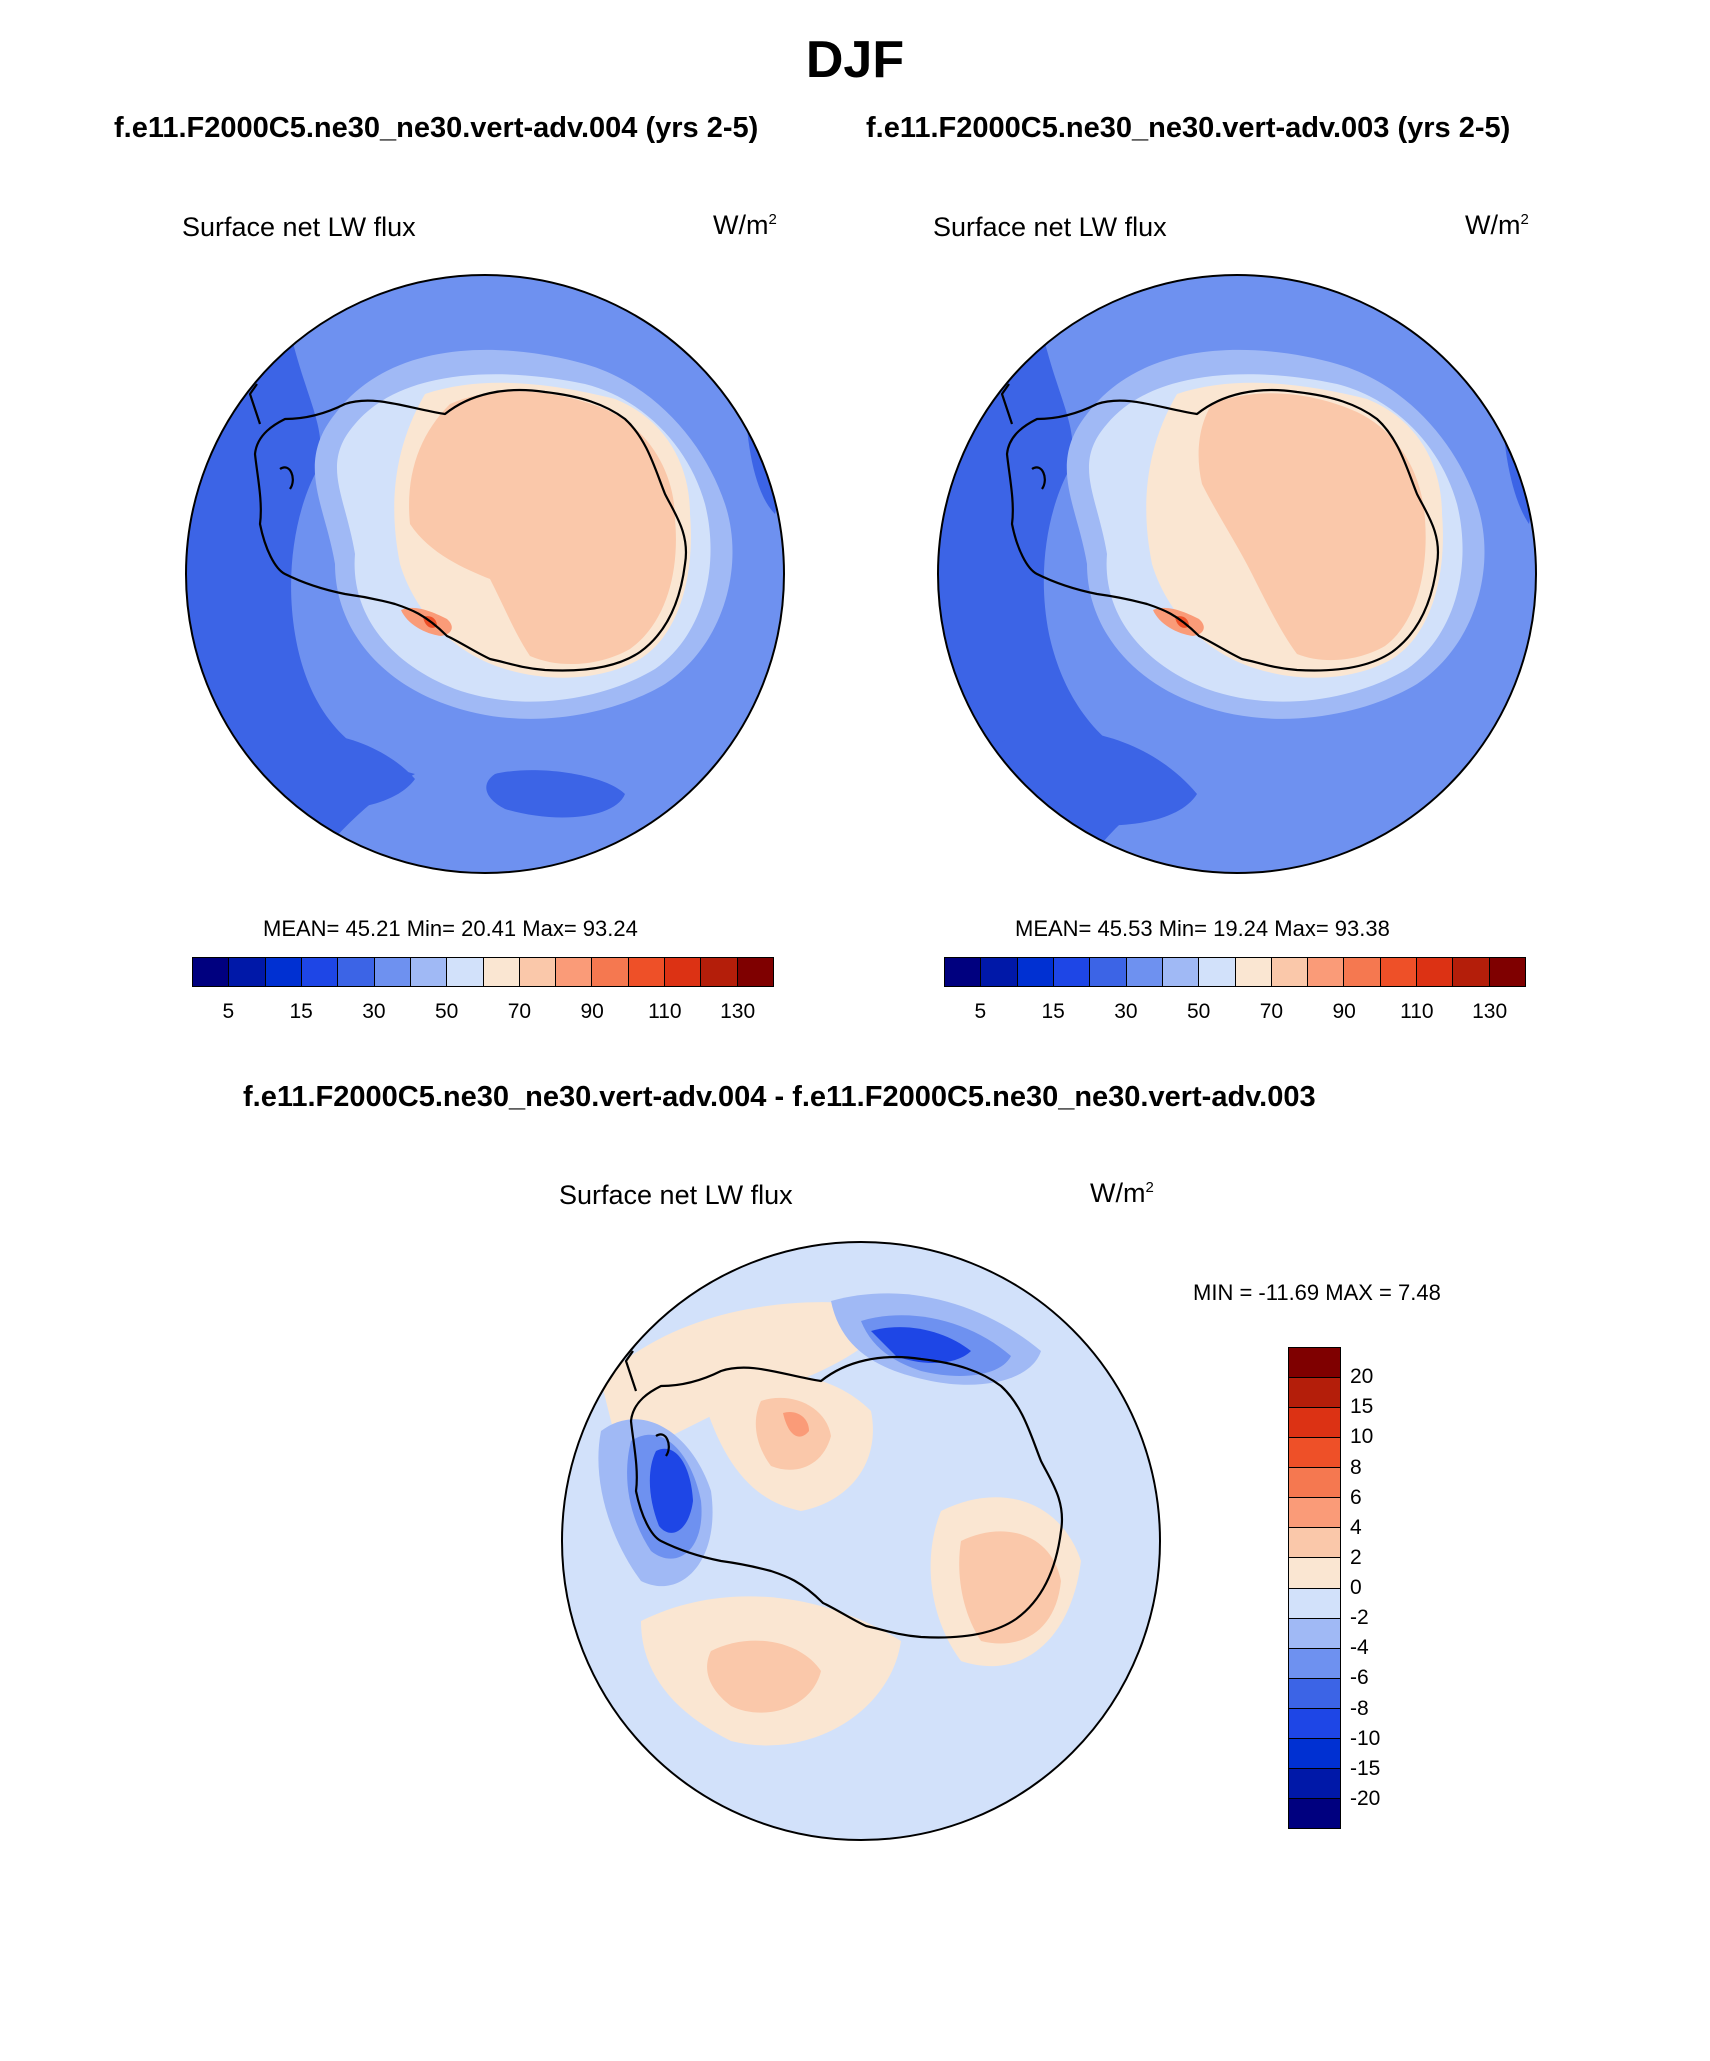 Image resolution: width=1710 pixels, height=2061 pixels. Describe the element at coordinates (1356, 1527) in the screenshot. I see `colorbar-tick-label: 4` at that location.